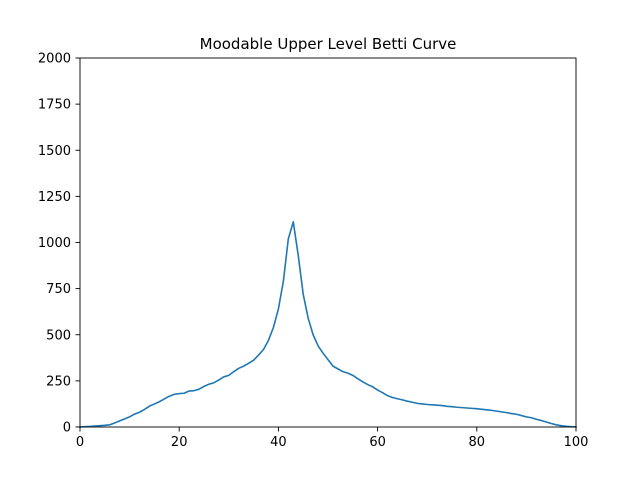  What do you see at coordinates (54, 59) in the screenshot?
I see `y-tick-label: 2000` at bounding box center [54, 59].